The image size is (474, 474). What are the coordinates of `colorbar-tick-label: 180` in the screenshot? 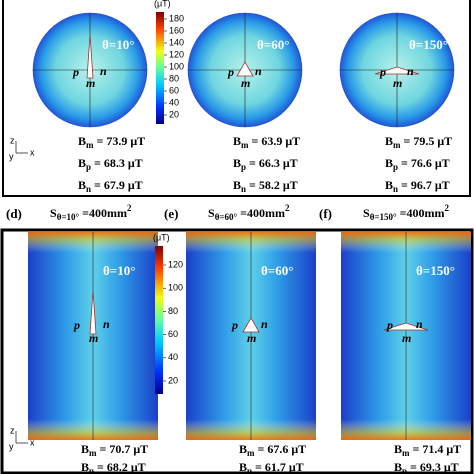 It's located at (176, 18).